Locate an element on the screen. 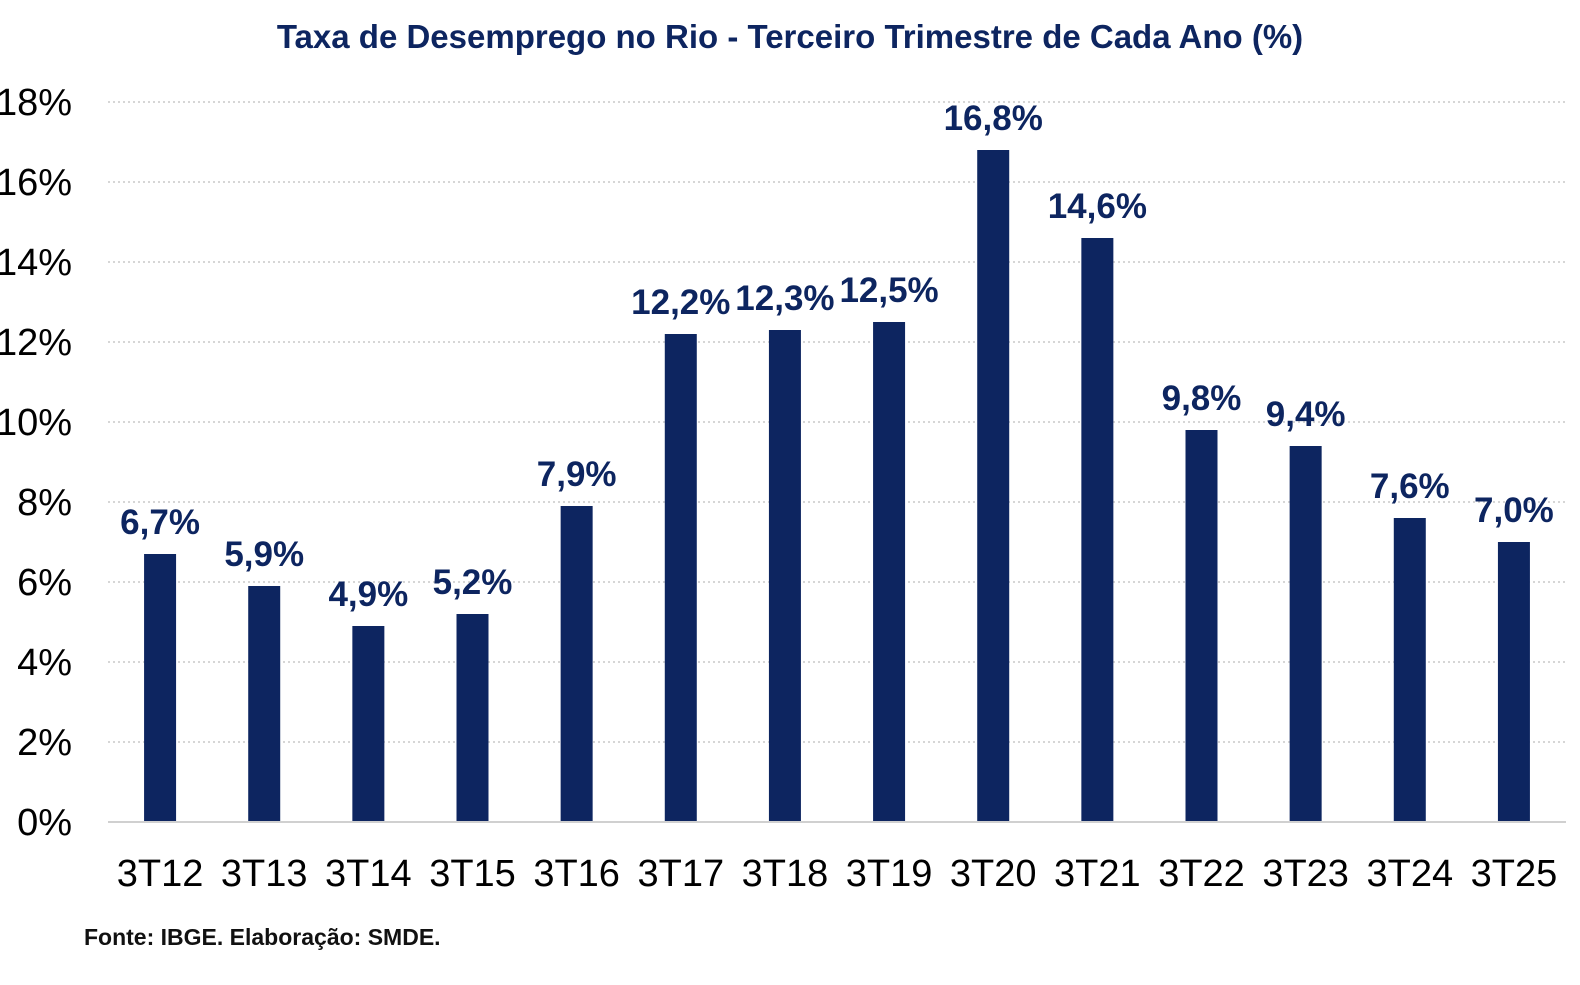  y-tick-label: 12% is located at coordinates (36, 343).